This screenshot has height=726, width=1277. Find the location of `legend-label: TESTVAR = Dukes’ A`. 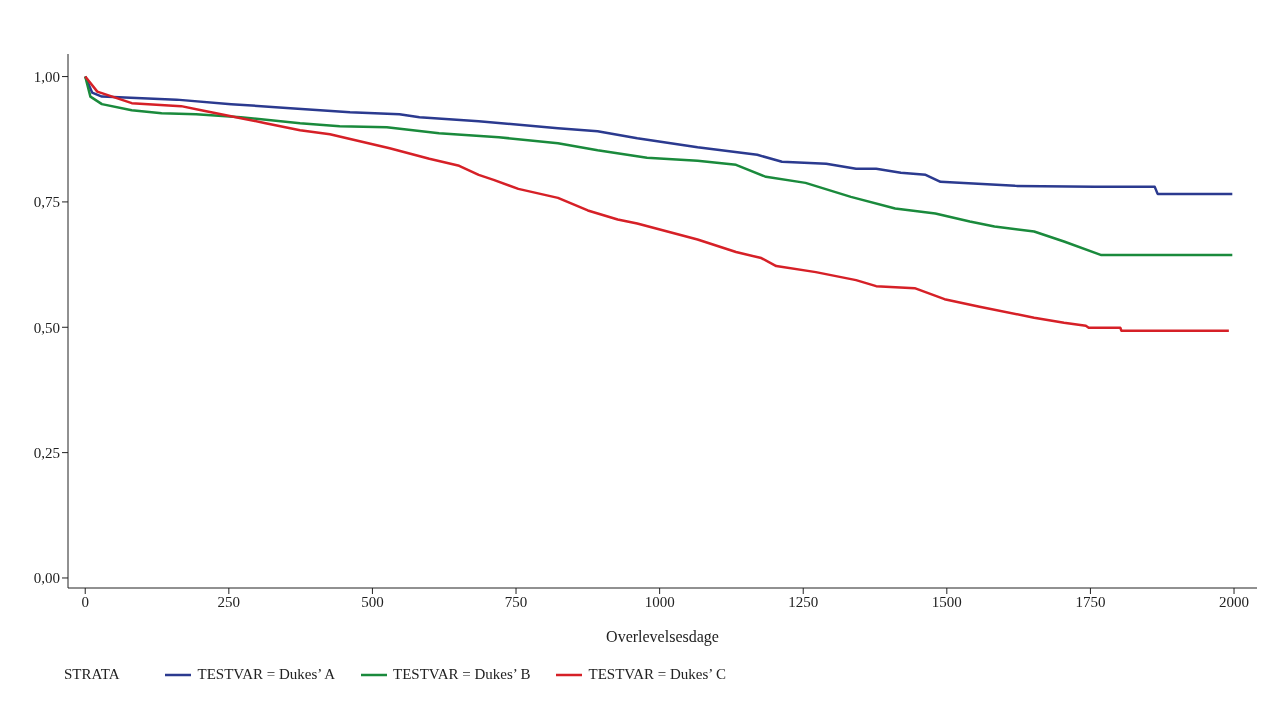

legend-label: TESTVAR = Dukes’ A is located at coordinates (266, 674).